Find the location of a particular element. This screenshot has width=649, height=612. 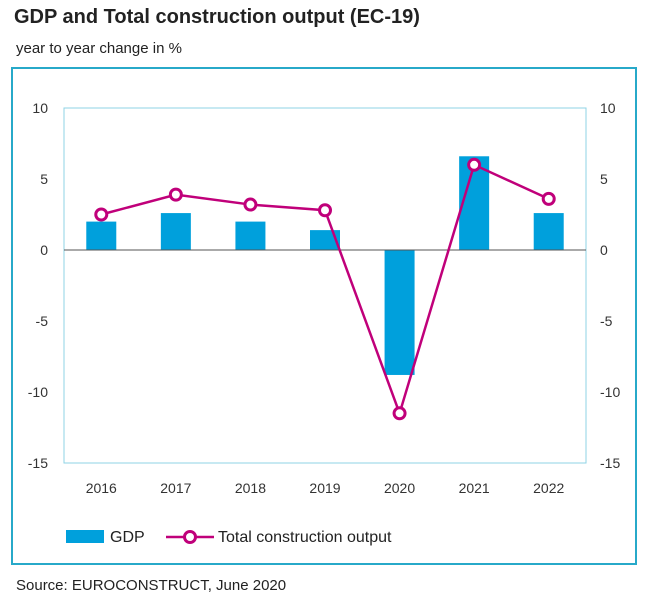

x-tick-label: 2018 is located at coordinates (250, 488).